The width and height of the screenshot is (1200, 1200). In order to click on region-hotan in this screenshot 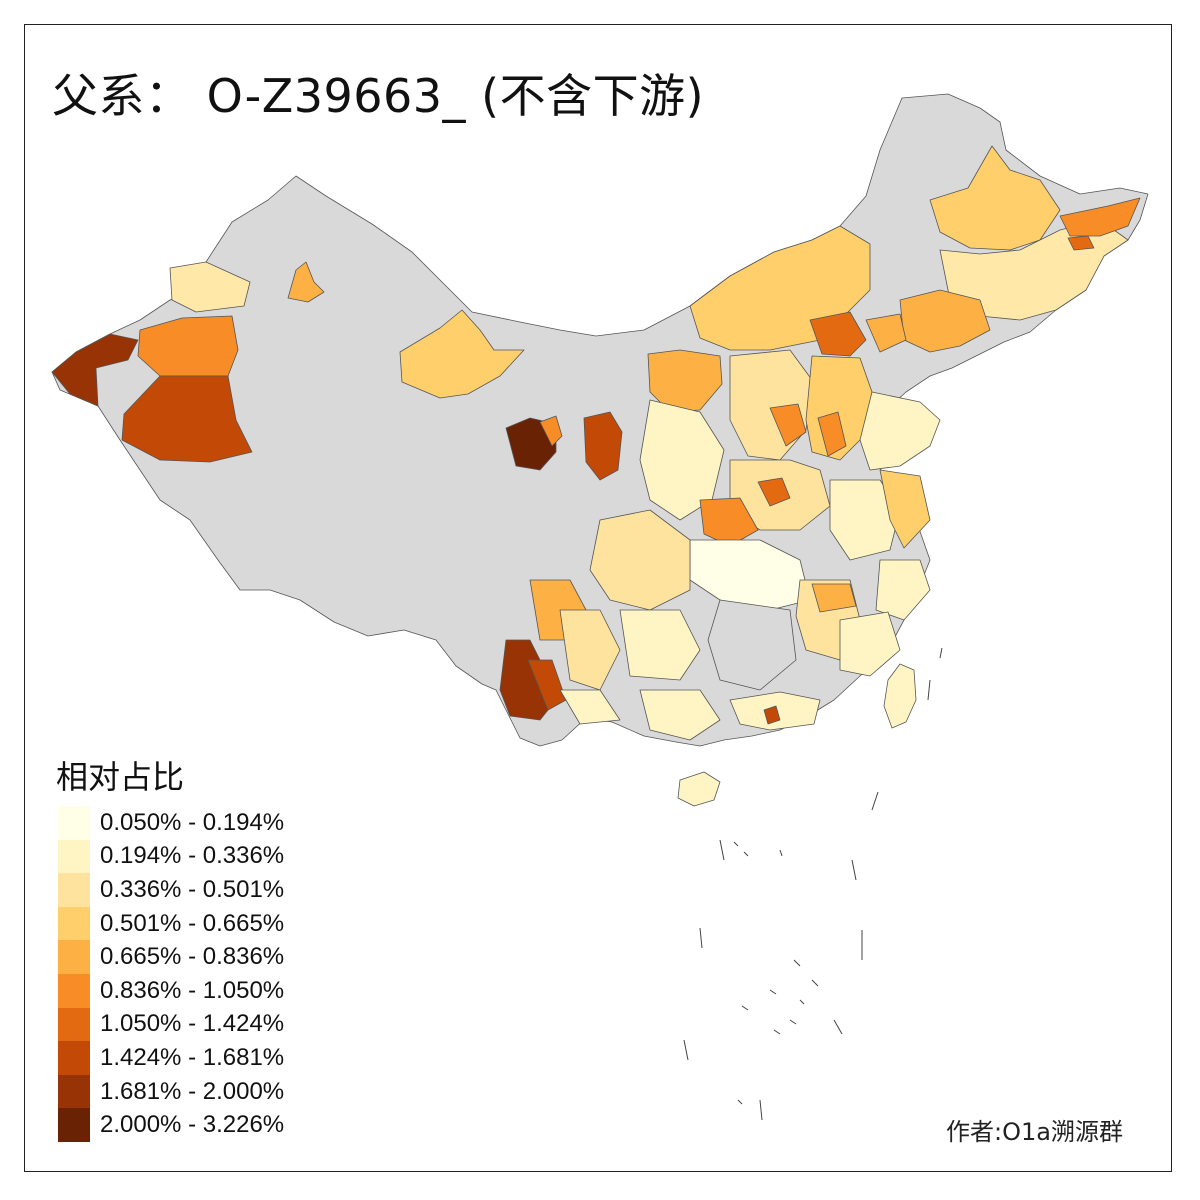, I will do `click(187, 419)`.